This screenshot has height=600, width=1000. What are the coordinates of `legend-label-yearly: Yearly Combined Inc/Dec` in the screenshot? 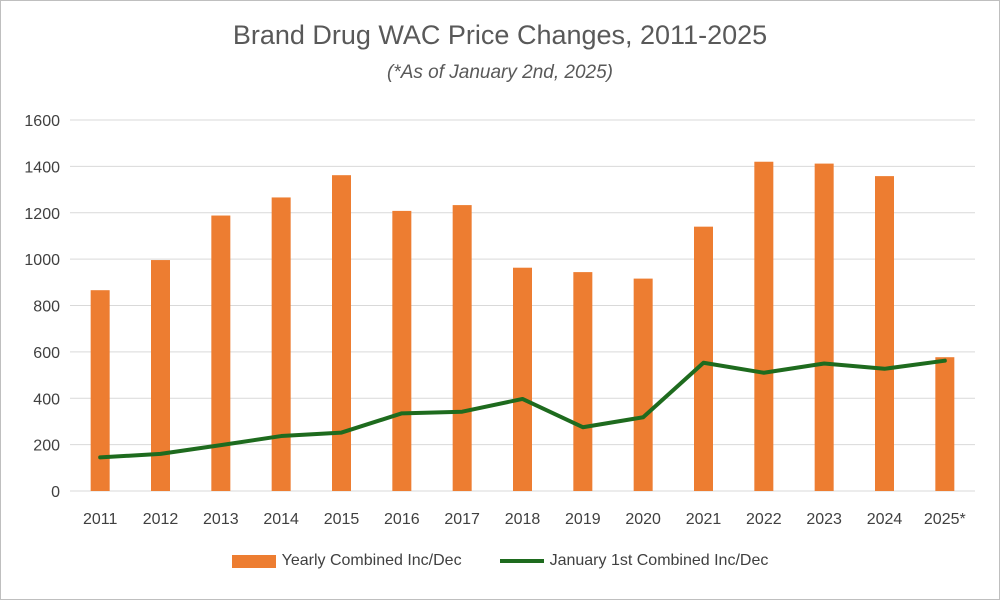 It's located at (371, 560).